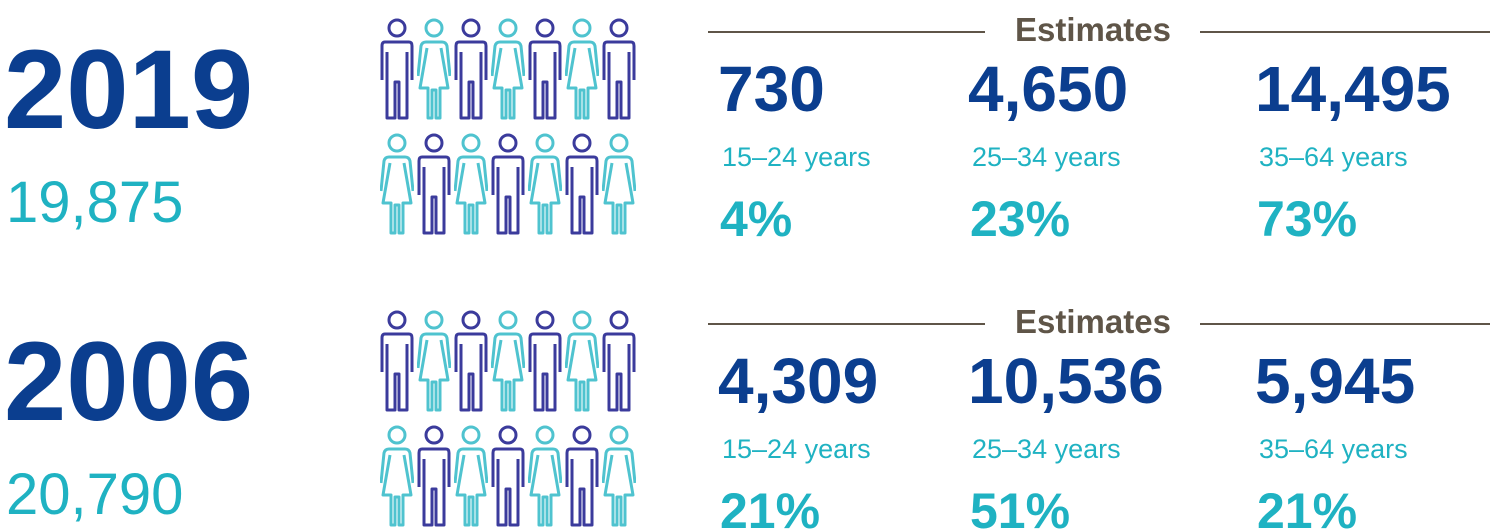 The image size is (1501, 531). I want to click on percent: 4%, so click(756, 219).